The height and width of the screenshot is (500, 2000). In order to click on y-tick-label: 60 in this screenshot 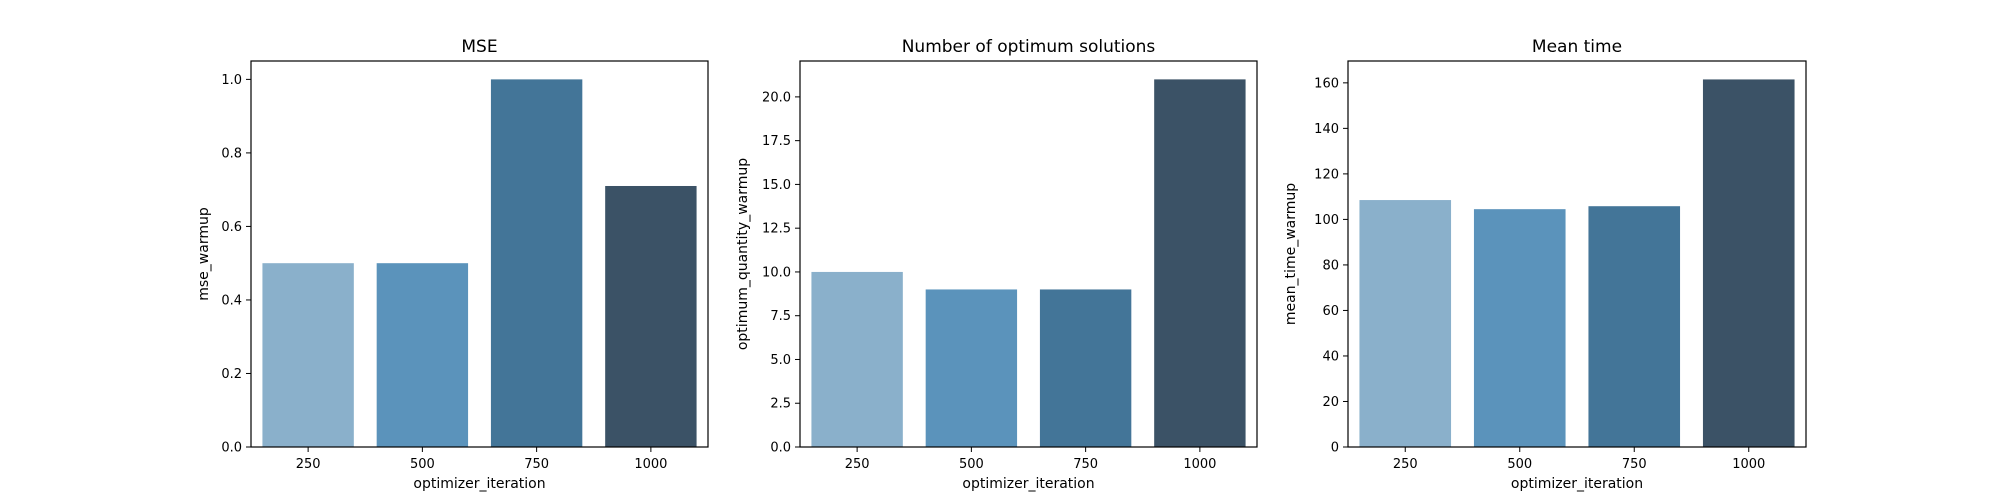, I will do `click(1330, 311)`.